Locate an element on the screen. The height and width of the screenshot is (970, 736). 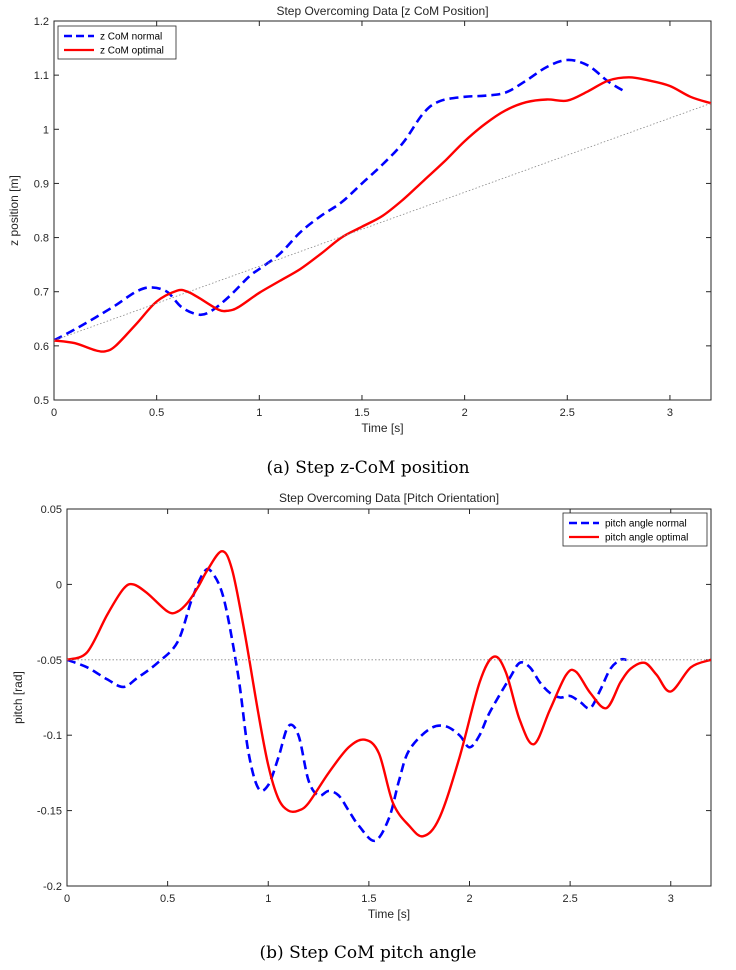
y-tick-label: 0.9 is located at coordinates (41, 184).